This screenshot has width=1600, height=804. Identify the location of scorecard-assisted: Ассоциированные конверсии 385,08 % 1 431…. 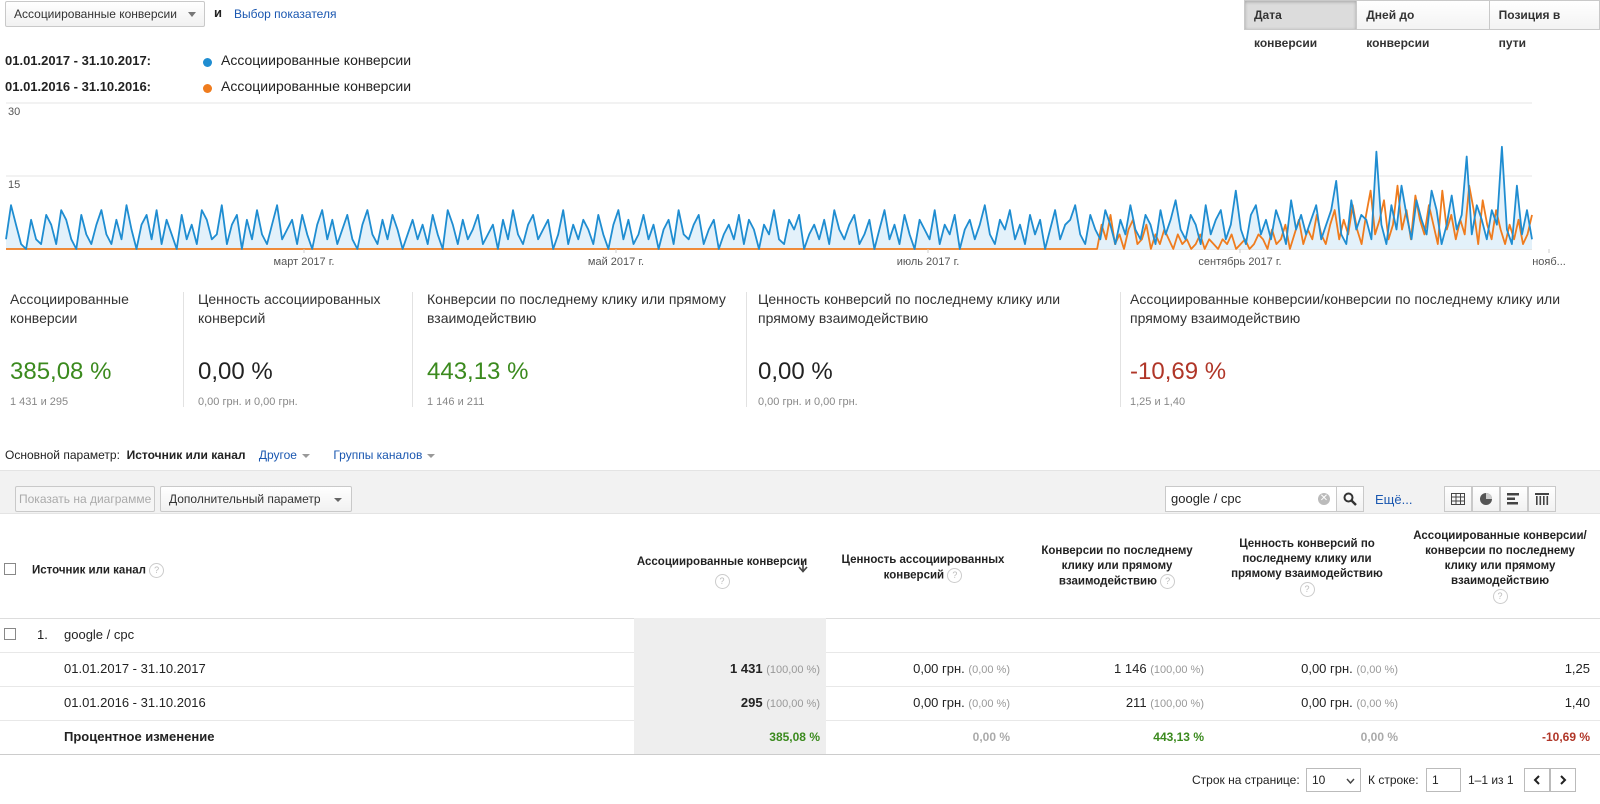
(95, 350).